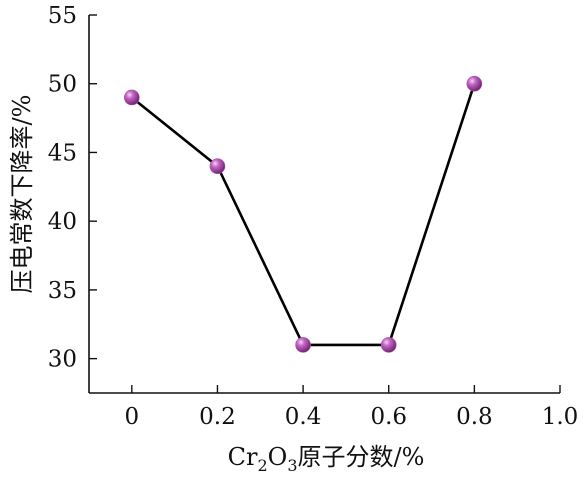 Image resolution: width=584 pixels, height=477 pixels. What do you see at coordinates (22, 194) in the screenshot?
I see `y-axis-title: 压电常数下降率/%` at bounding box center [22, 194].